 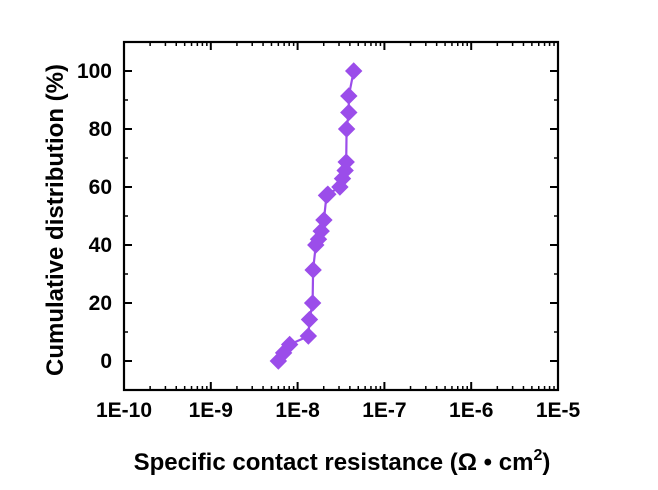 I want to click on x-tick-label: 1E-7, so click(x=384, y=410).